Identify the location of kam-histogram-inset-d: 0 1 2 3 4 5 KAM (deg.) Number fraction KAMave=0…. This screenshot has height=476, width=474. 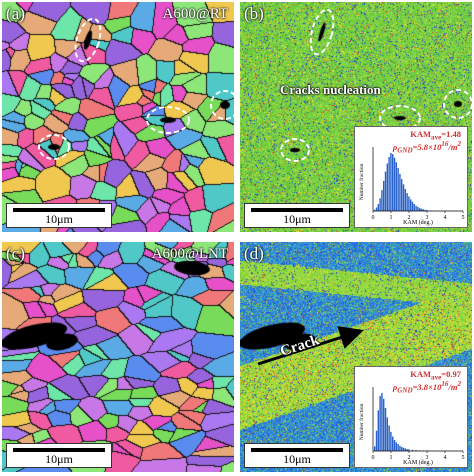
(411, 417).